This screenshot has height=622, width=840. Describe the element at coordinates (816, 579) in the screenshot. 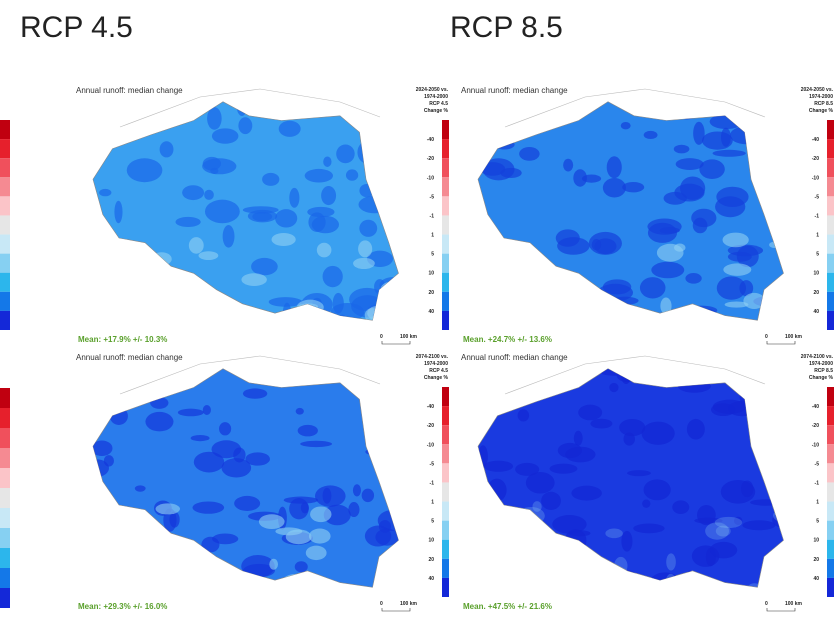

I see `legend-label: 40` at that location.